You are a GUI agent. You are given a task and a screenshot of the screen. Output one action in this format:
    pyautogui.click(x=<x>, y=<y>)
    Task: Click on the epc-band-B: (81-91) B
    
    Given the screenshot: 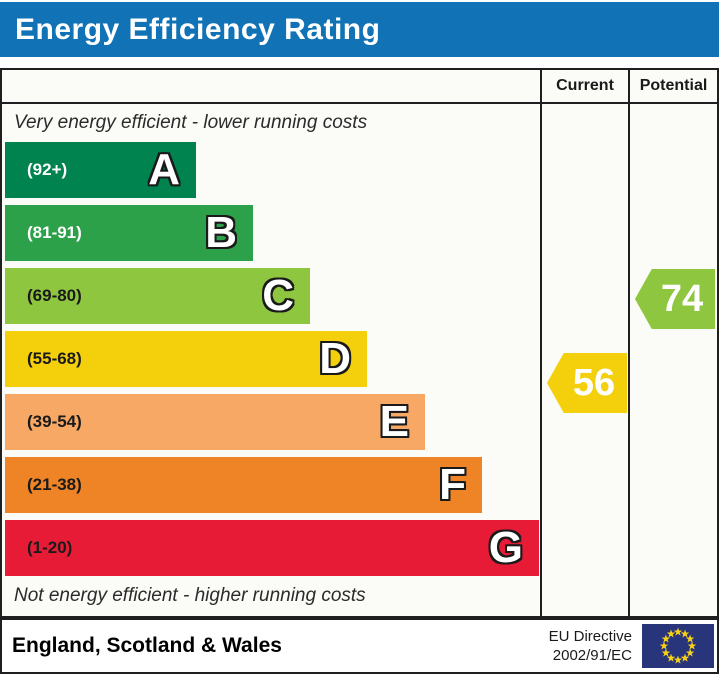 What is the action you would take?
    pyautogui.click(x=129, y=233)
    